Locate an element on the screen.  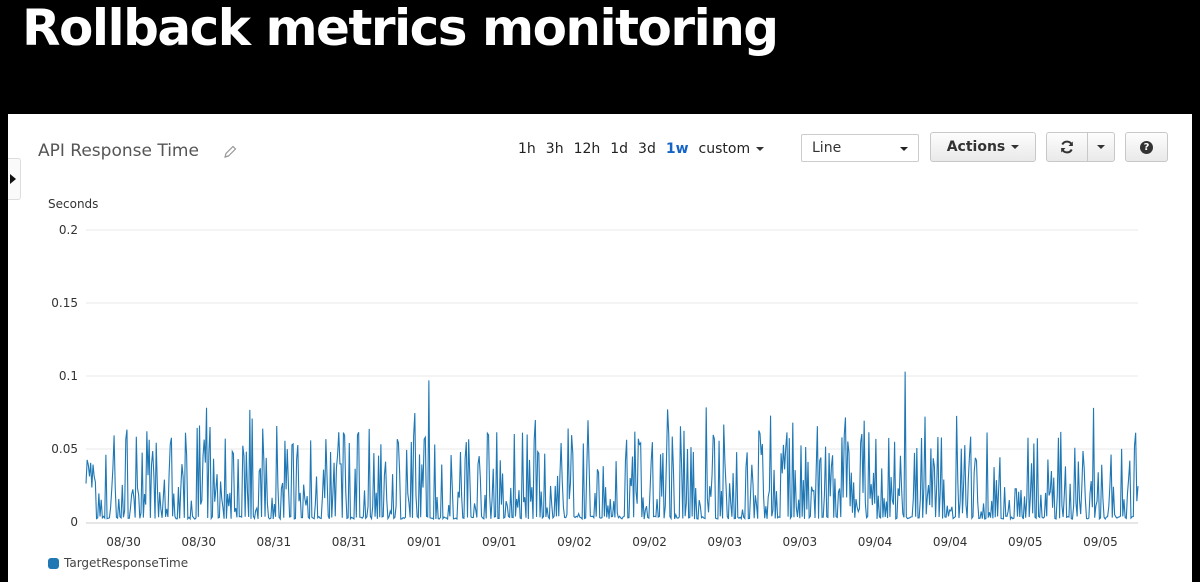
graph-type-value: Line is located at coordinates (827, 148).